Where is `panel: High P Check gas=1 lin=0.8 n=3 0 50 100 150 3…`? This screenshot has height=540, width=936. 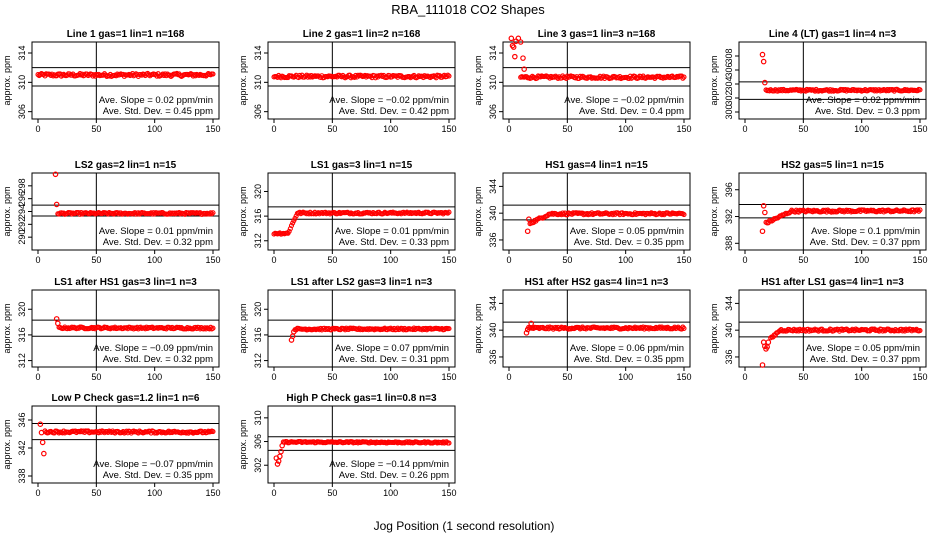
panel: High P Check gas=1 lin=0.8 n=3 0 50 100 150 3… is located at coordinates (347, 445).